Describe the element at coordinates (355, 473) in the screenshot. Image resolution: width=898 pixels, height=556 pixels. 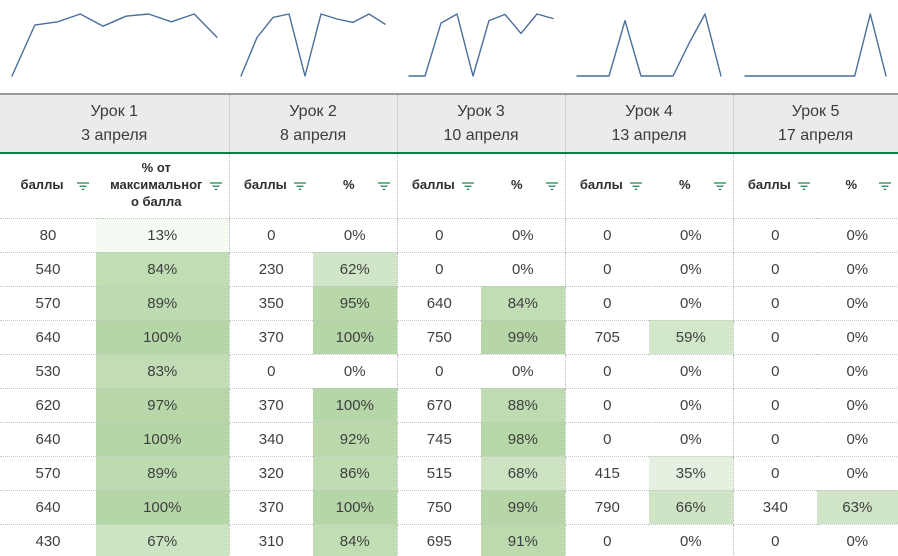
I see `pct-cell: 86%` at that location.